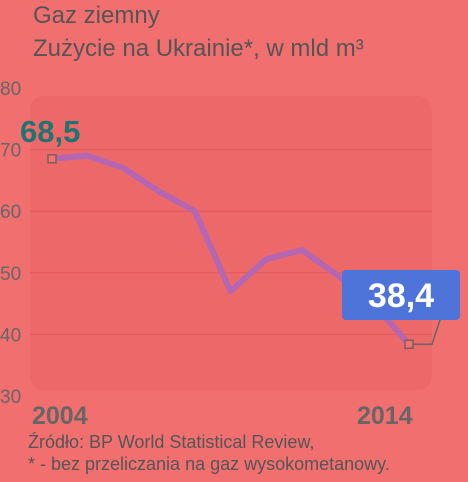  Describe the element at coordinates (409, 344) in the screenshot. I see `end-point-marker` at that location.